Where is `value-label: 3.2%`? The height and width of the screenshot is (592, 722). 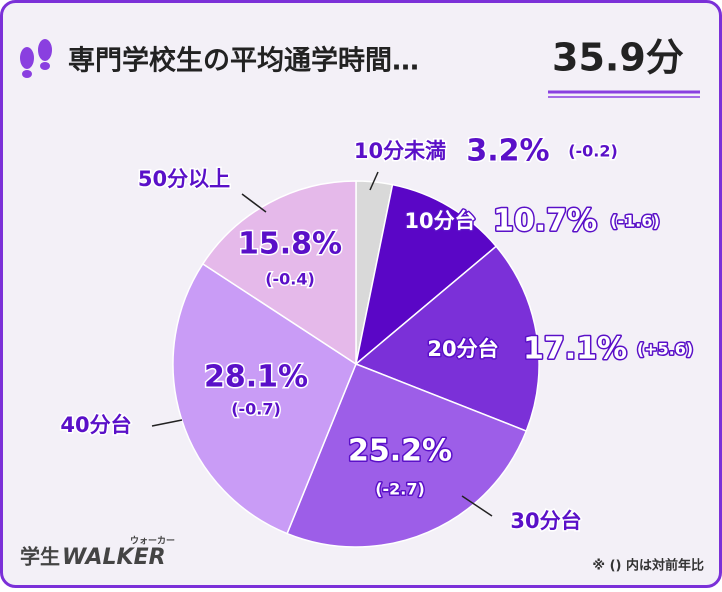
value-label: 3.2% is located at coordinates (507, 151).